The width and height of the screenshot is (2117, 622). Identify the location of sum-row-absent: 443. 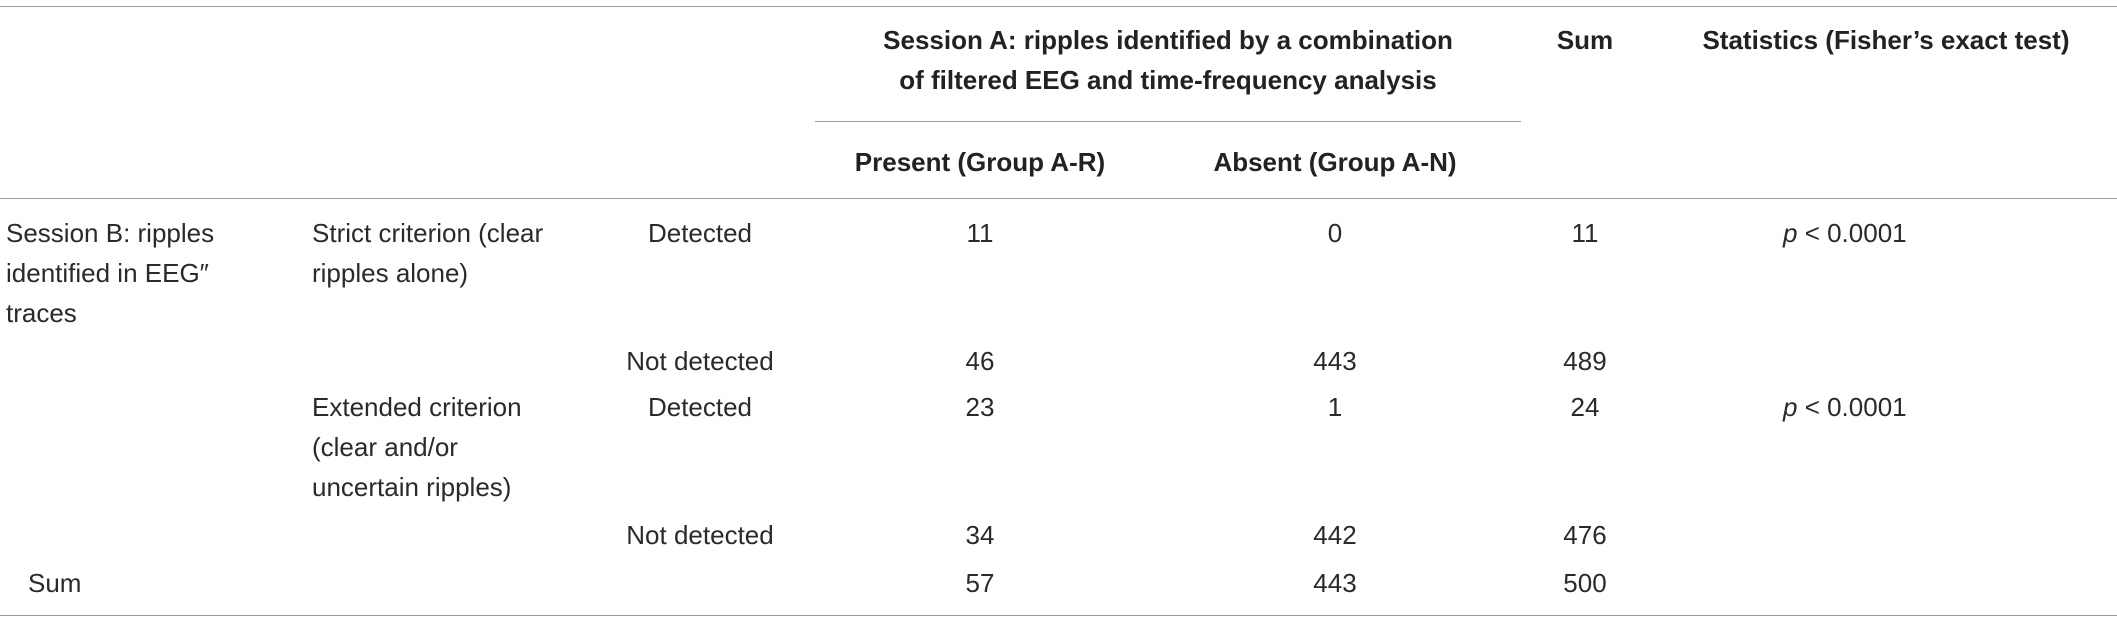
(1335, 583).